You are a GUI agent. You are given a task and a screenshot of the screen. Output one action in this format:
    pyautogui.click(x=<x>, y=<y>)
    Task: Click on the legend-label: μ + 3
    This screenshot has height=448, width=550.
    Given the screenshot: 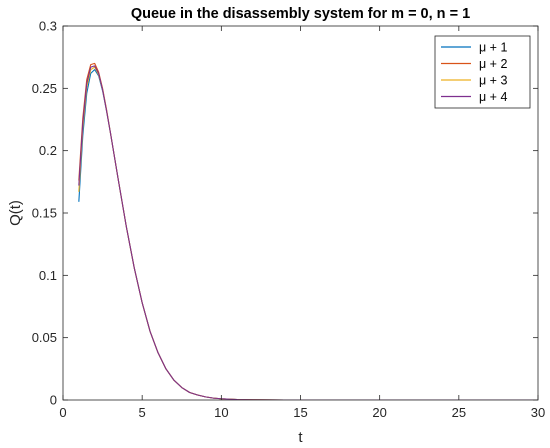 What is the action you would take?
    pyautogui.click(x=493, y=81)
    